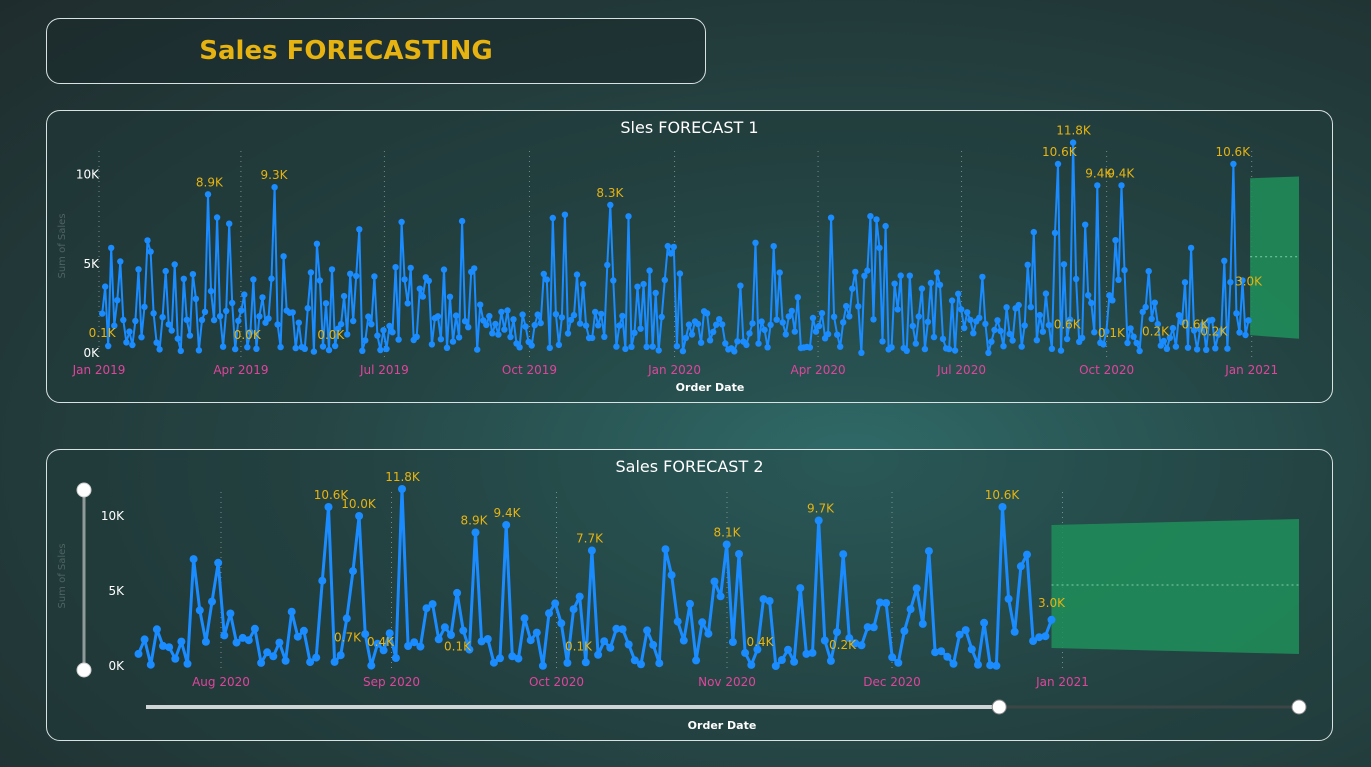 This screenshot has height=767, width=1371. I want to click on data-label: 0.4K, so click(381, 642).